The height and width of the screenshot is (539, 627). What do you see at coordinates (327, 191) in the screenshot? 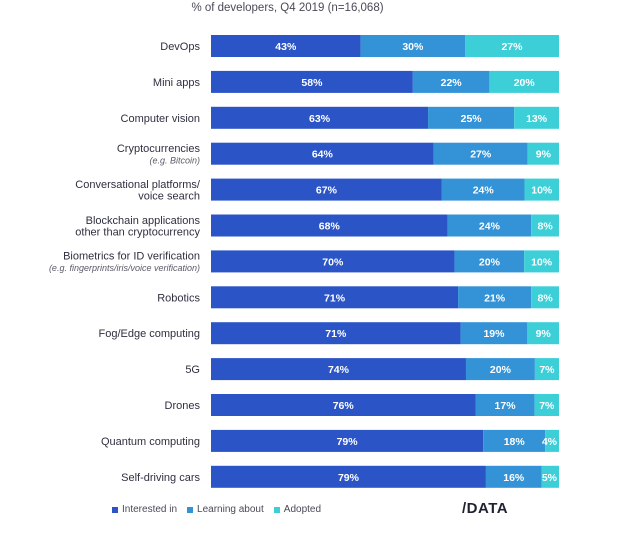
I see `value-label-conversational-platforms-voice-search-interested-in: 67%` at bounding box center [327, 191].